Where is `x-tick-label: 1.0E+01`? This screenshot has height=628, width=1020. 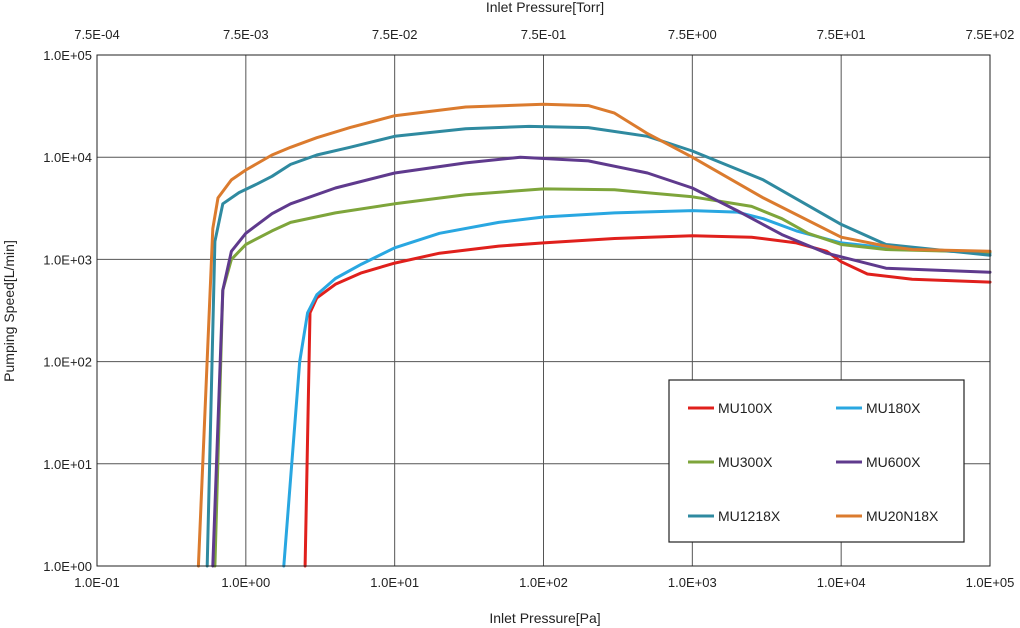 x-tick-label: 1.0E+01 is located at coordinates (394, 582).